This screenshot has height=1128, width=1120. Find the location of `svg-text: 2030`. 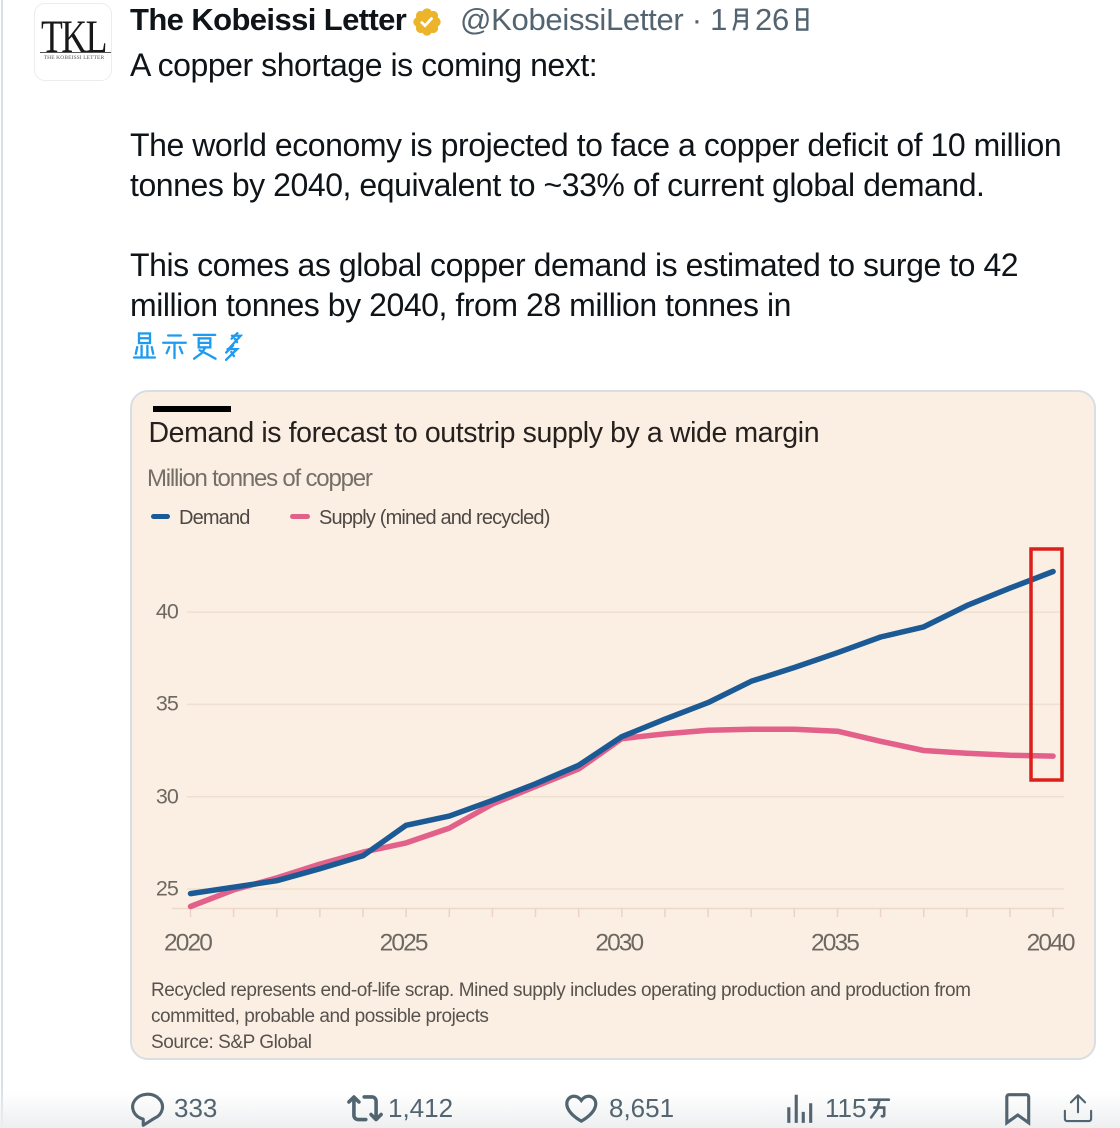

svg-text: 2030 is located at coordinates (619, 943).